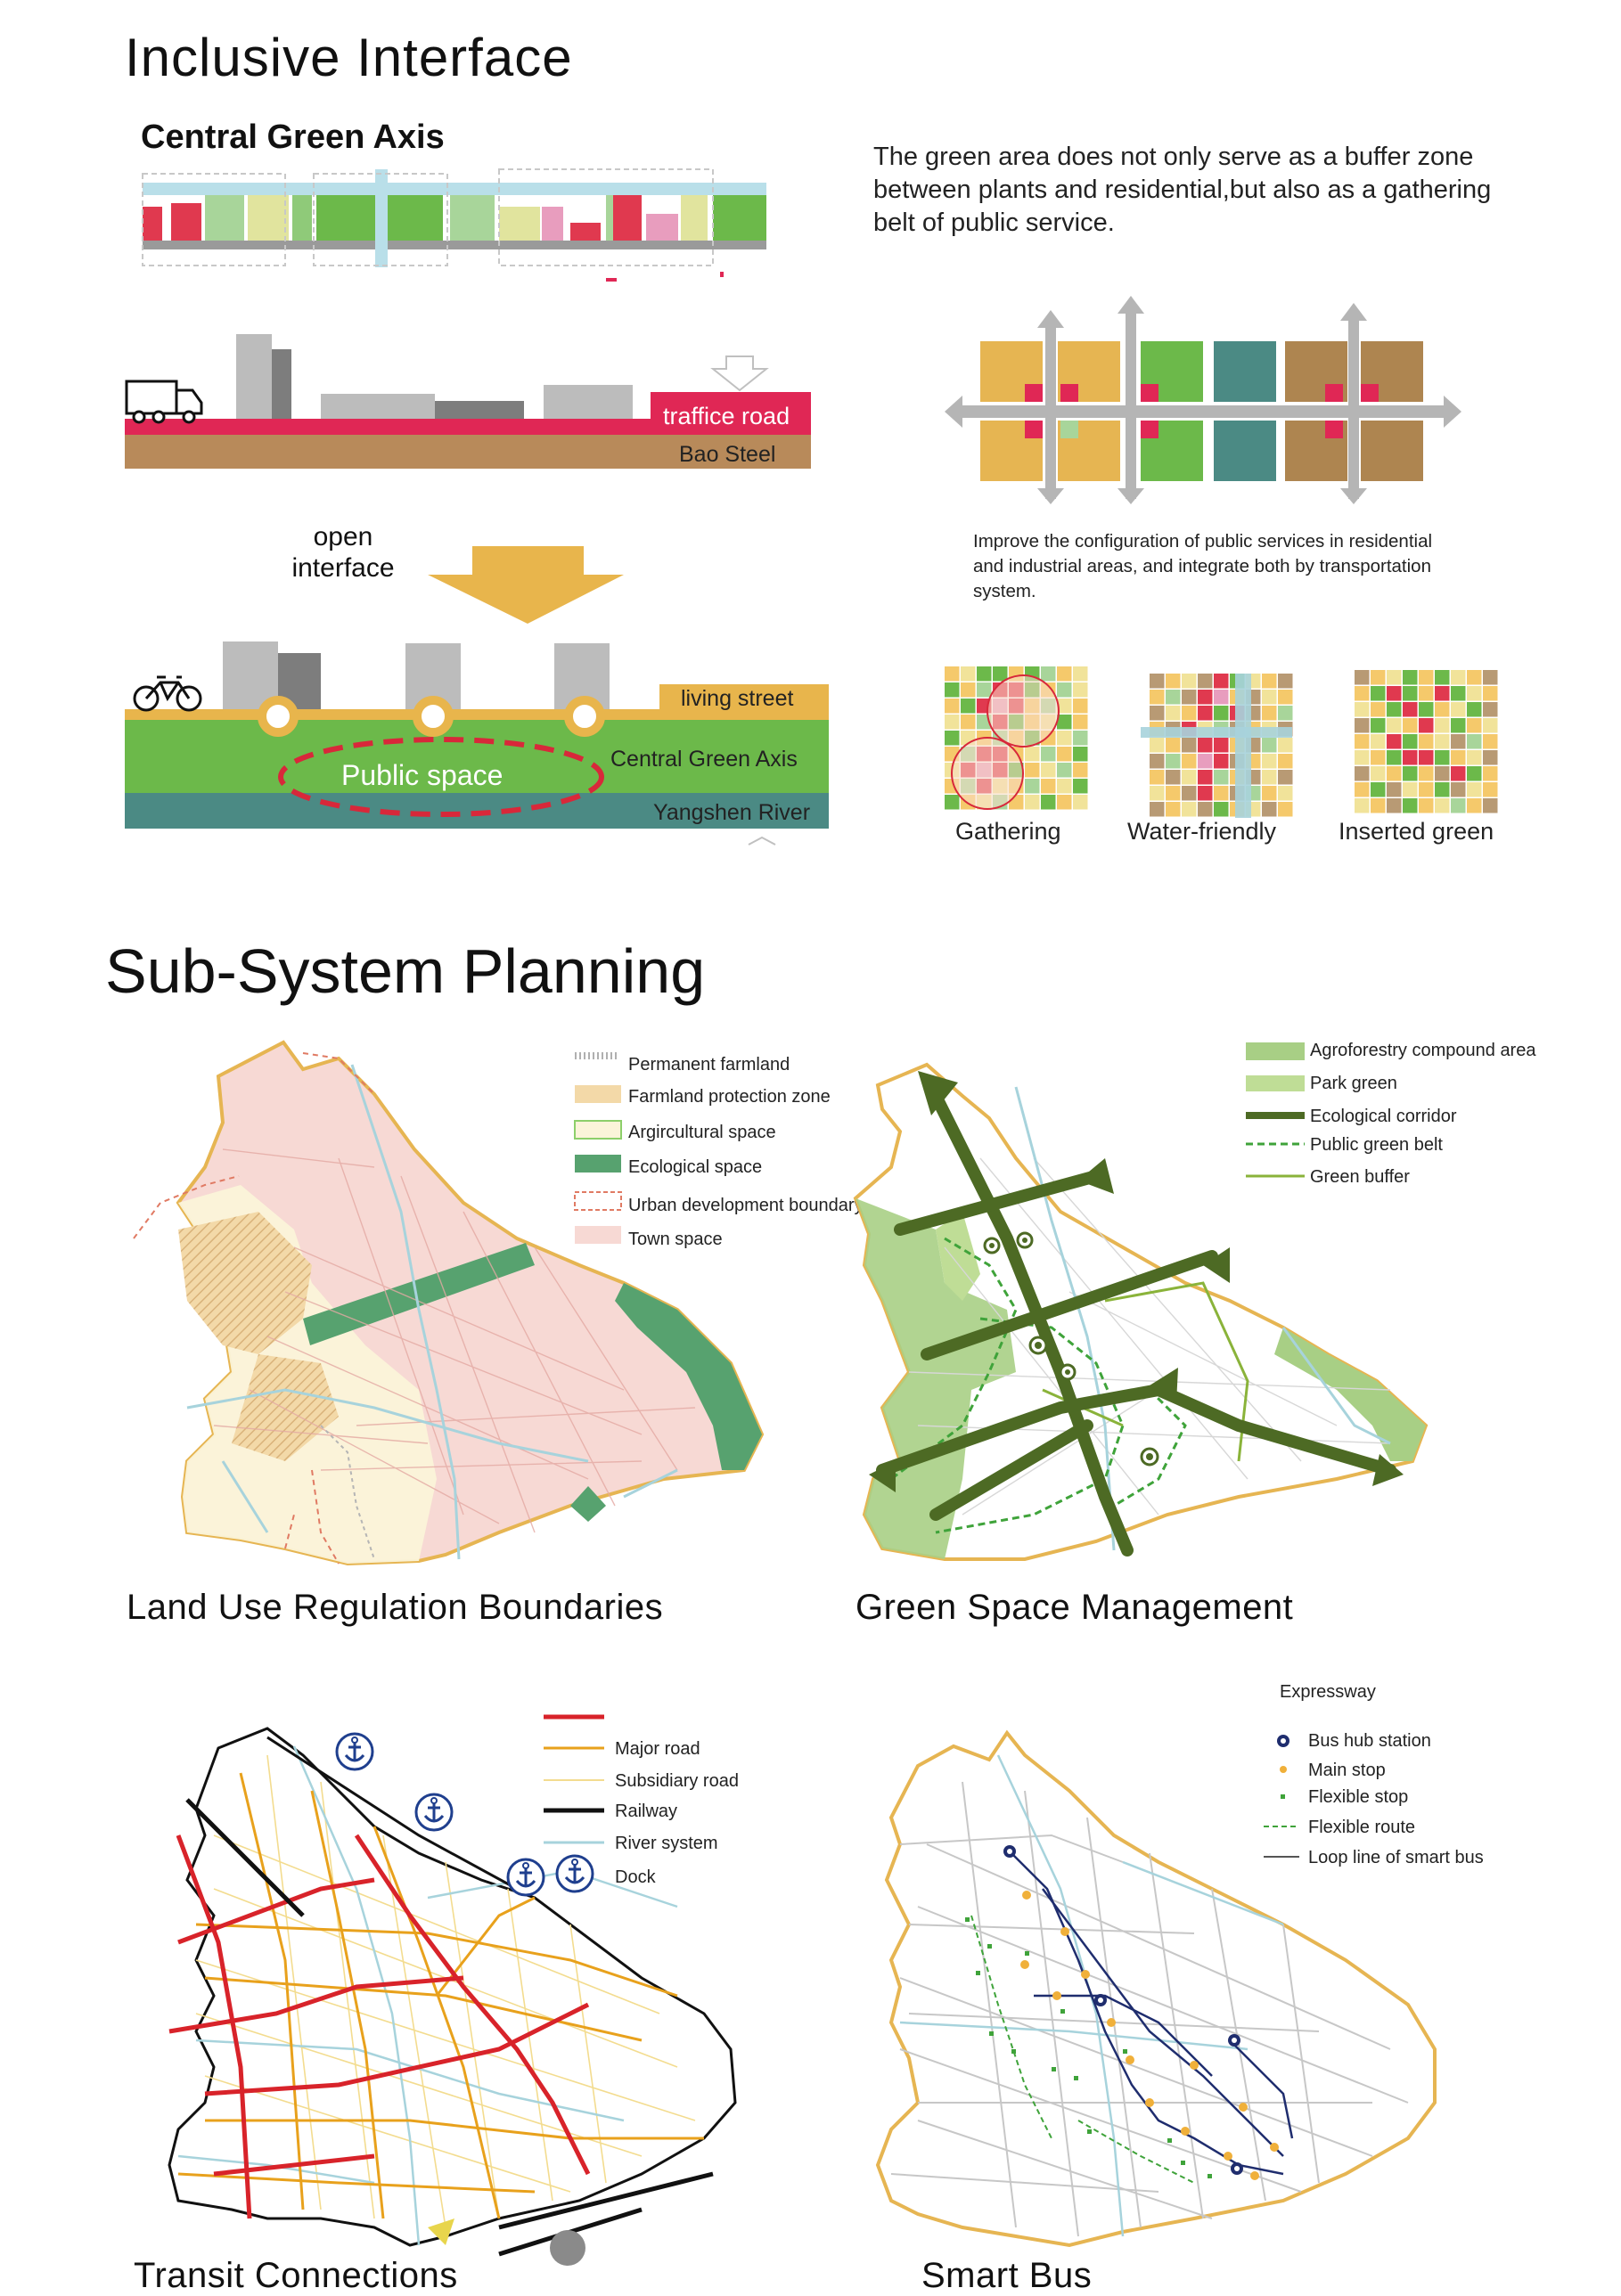  I want to click on bao-steel-label: Bao Steel, so click(727, 454).